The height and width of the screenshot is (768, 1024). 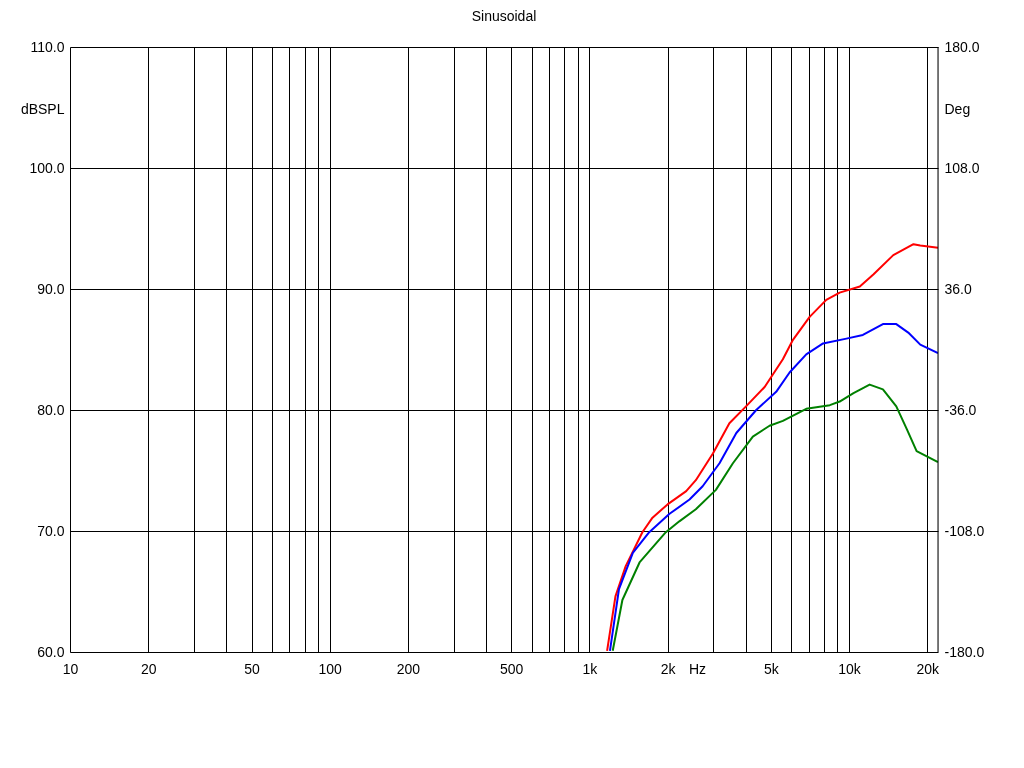 I want to click on x-tick-label: 200, so click(x=408, y=668).